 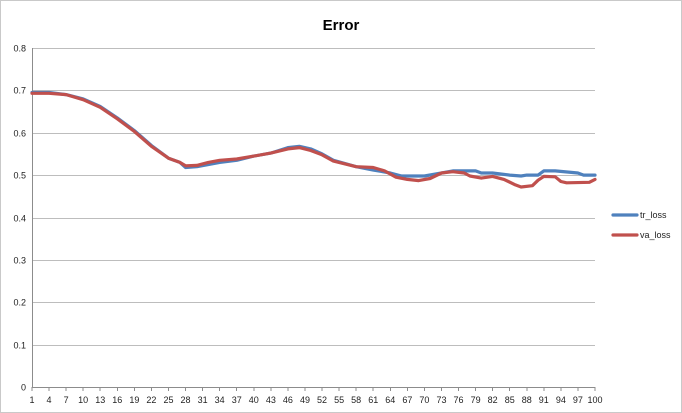 I want to click on x-tick-label: 61, so click(x=373, y=400).